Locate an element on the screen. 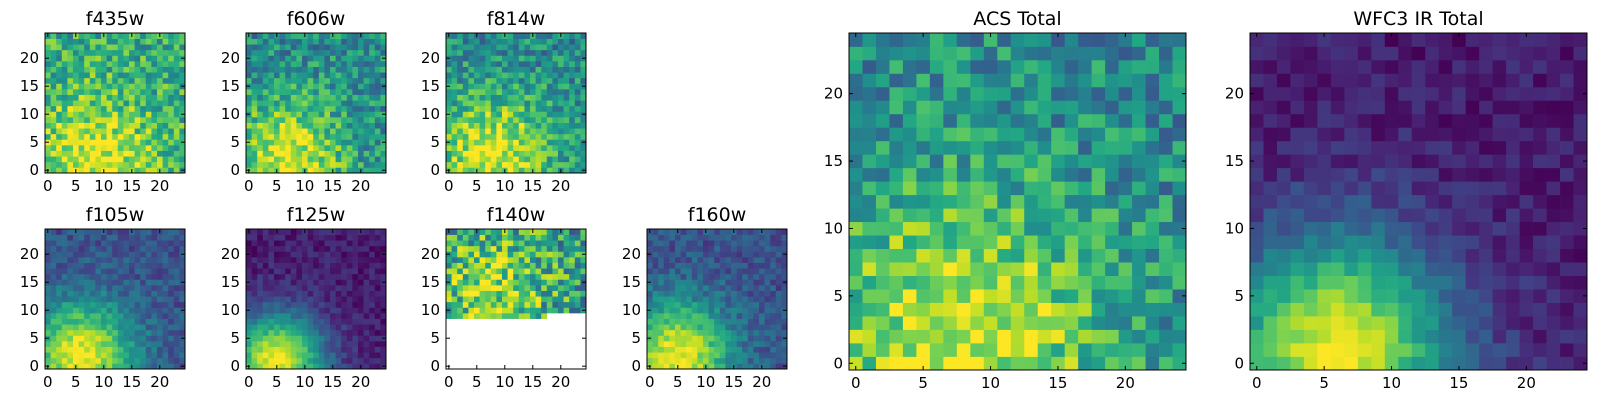 The image size is (1600, 400). y-tick-label: 15 is located at coordinates (631, 282).